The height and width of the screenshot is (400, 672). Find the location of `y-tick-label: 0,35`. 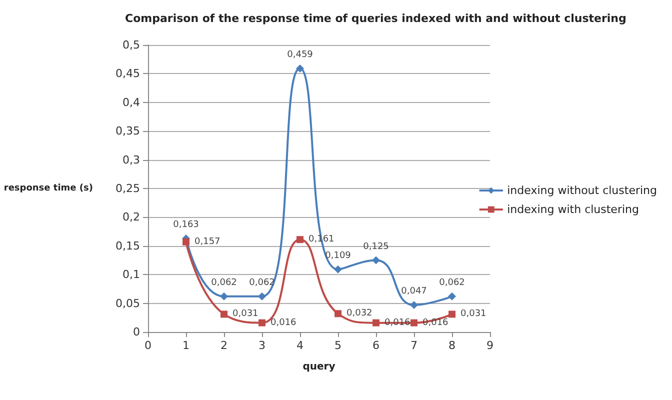

y-tick-label: 0,35 is located at coordinates (128, 131).